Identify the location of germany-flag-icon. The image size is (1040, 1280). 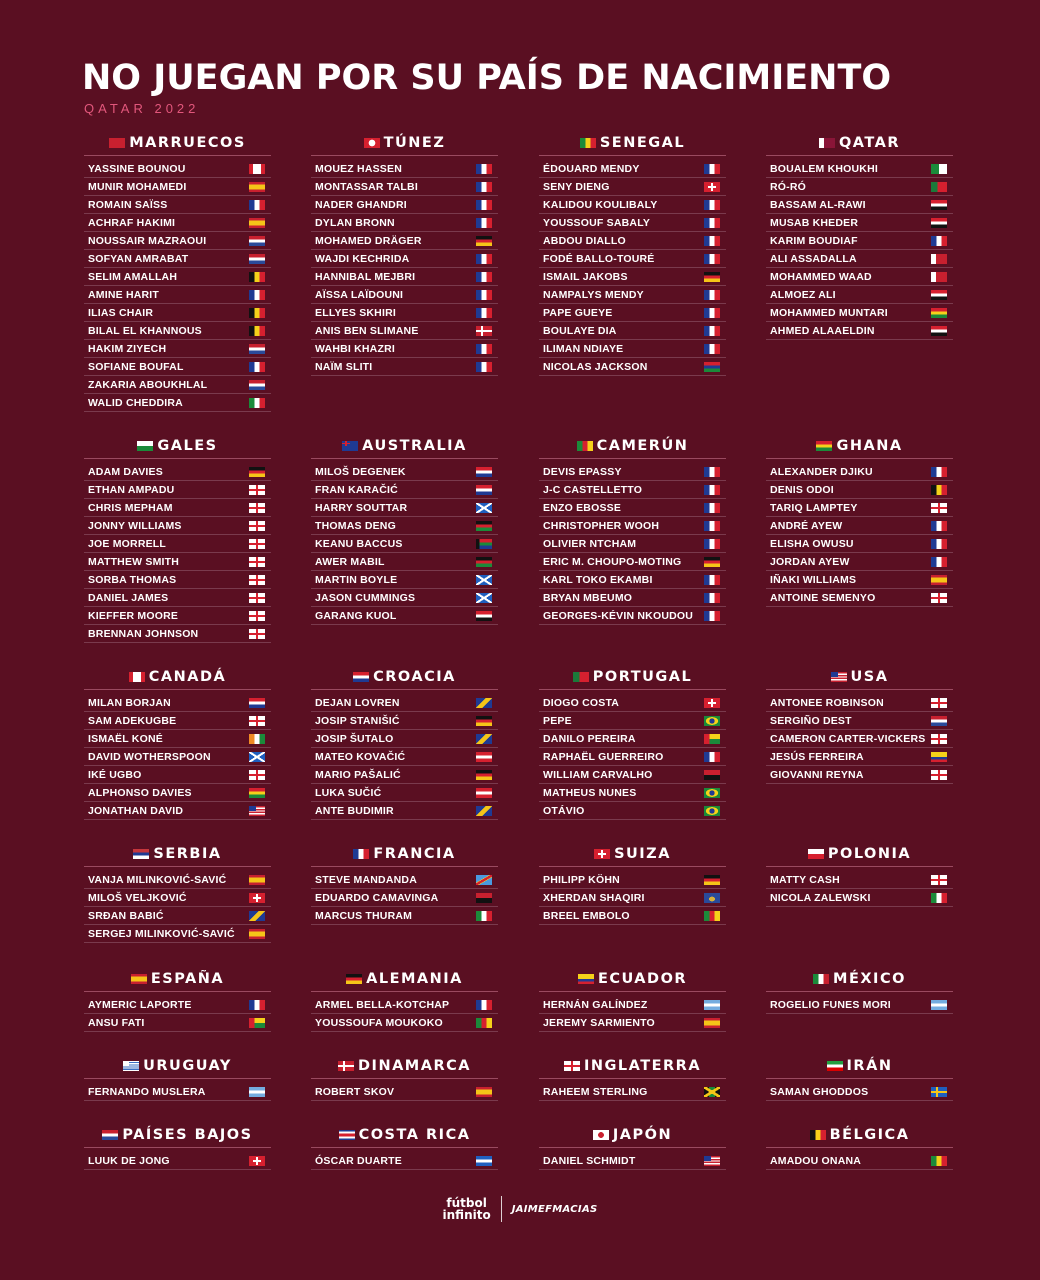
(712, 562).